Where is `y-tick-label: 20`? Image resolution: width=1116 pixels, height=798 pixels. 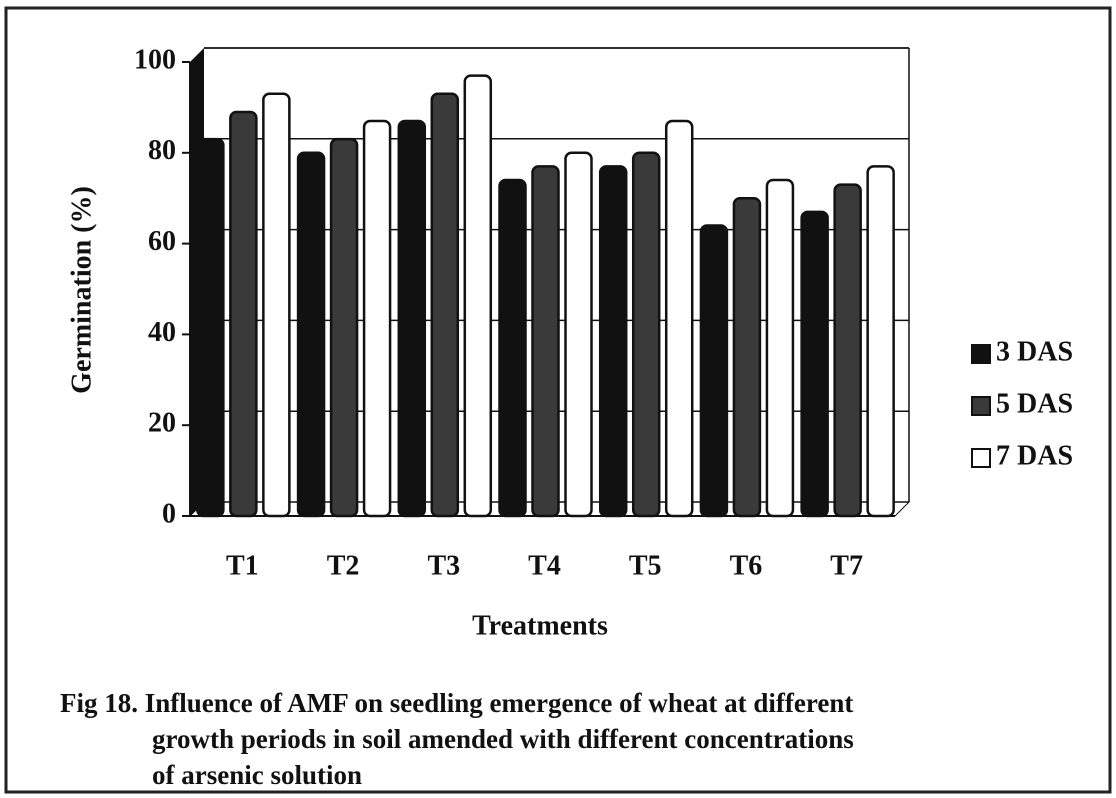 y-tick-label: 20 is located at coordinates (162, 423).